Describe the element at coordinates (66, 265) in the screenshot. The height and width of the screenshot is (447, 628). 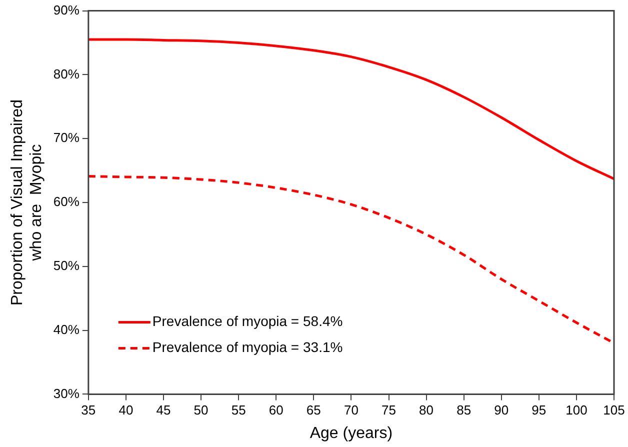
I see `y-tick-label: 50%` at that location.